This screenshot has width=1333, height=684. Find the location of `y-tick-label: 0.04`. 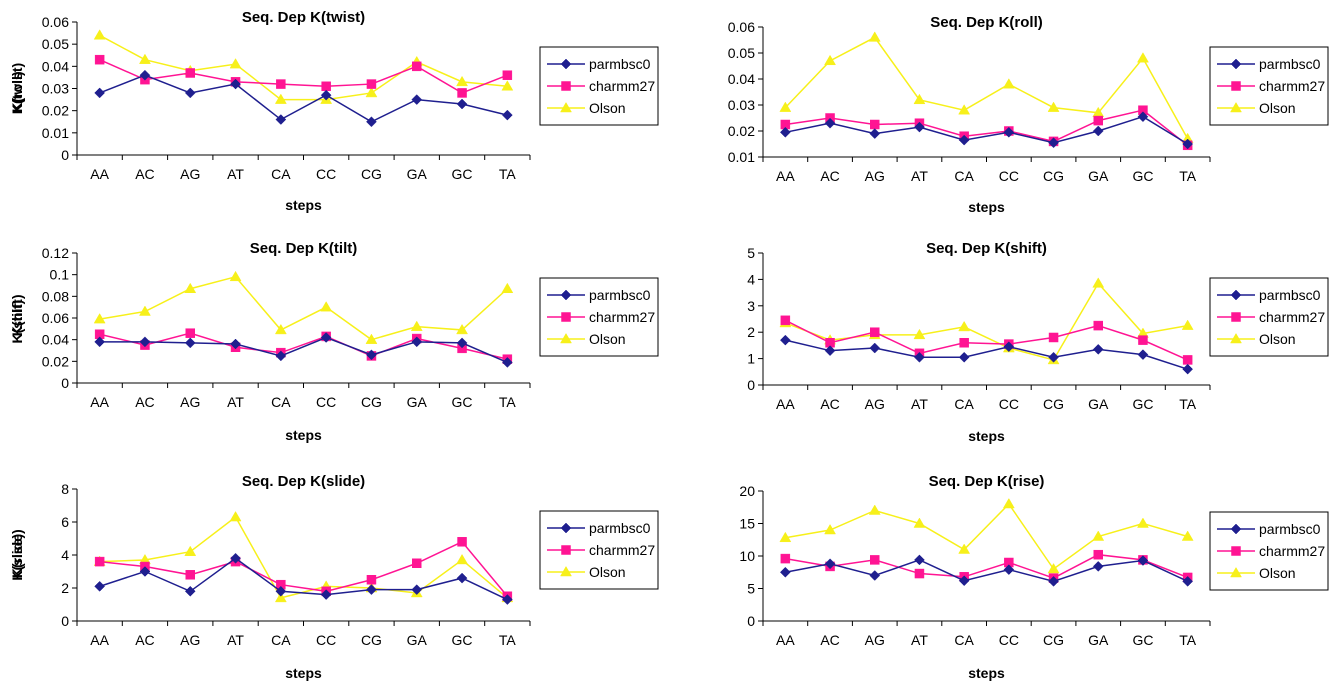

y-tick-label: 0.04 is located at coordinates (55, 340).